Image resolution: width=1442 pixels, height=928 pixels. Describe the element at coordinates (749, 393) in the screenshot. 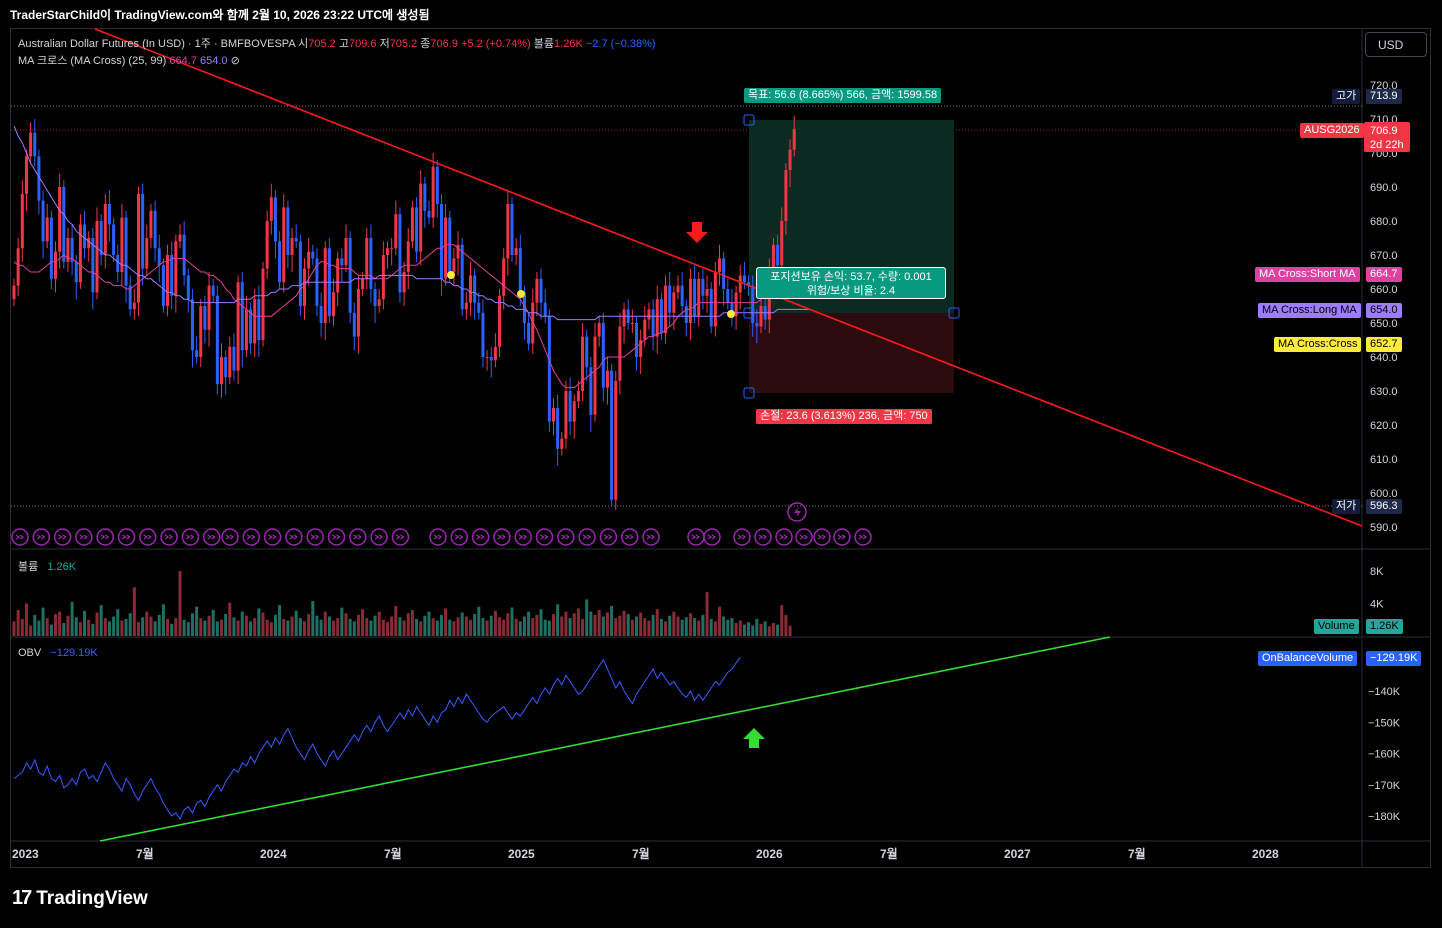

I see `stop-handle` at that location.